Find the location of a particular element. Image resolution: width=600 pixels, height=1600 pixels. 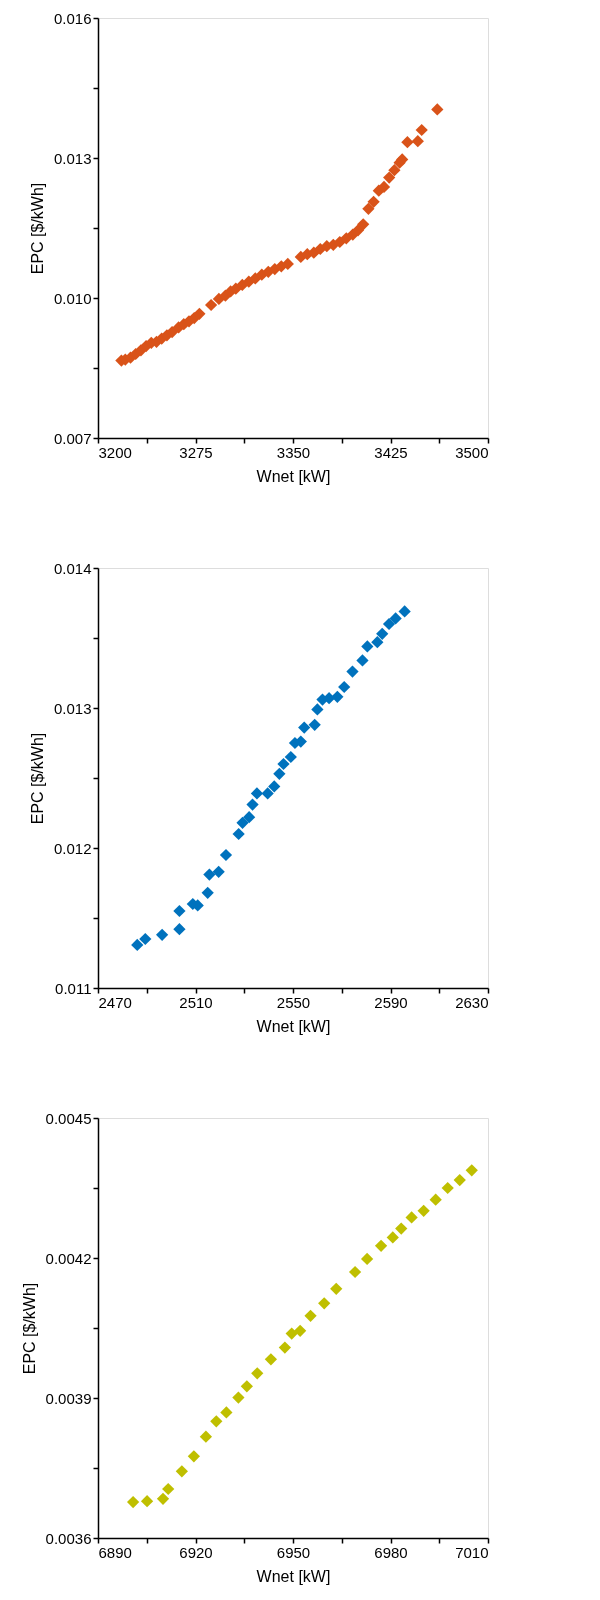

x-tick-label: 3425 is located at coordinates (391, 452).